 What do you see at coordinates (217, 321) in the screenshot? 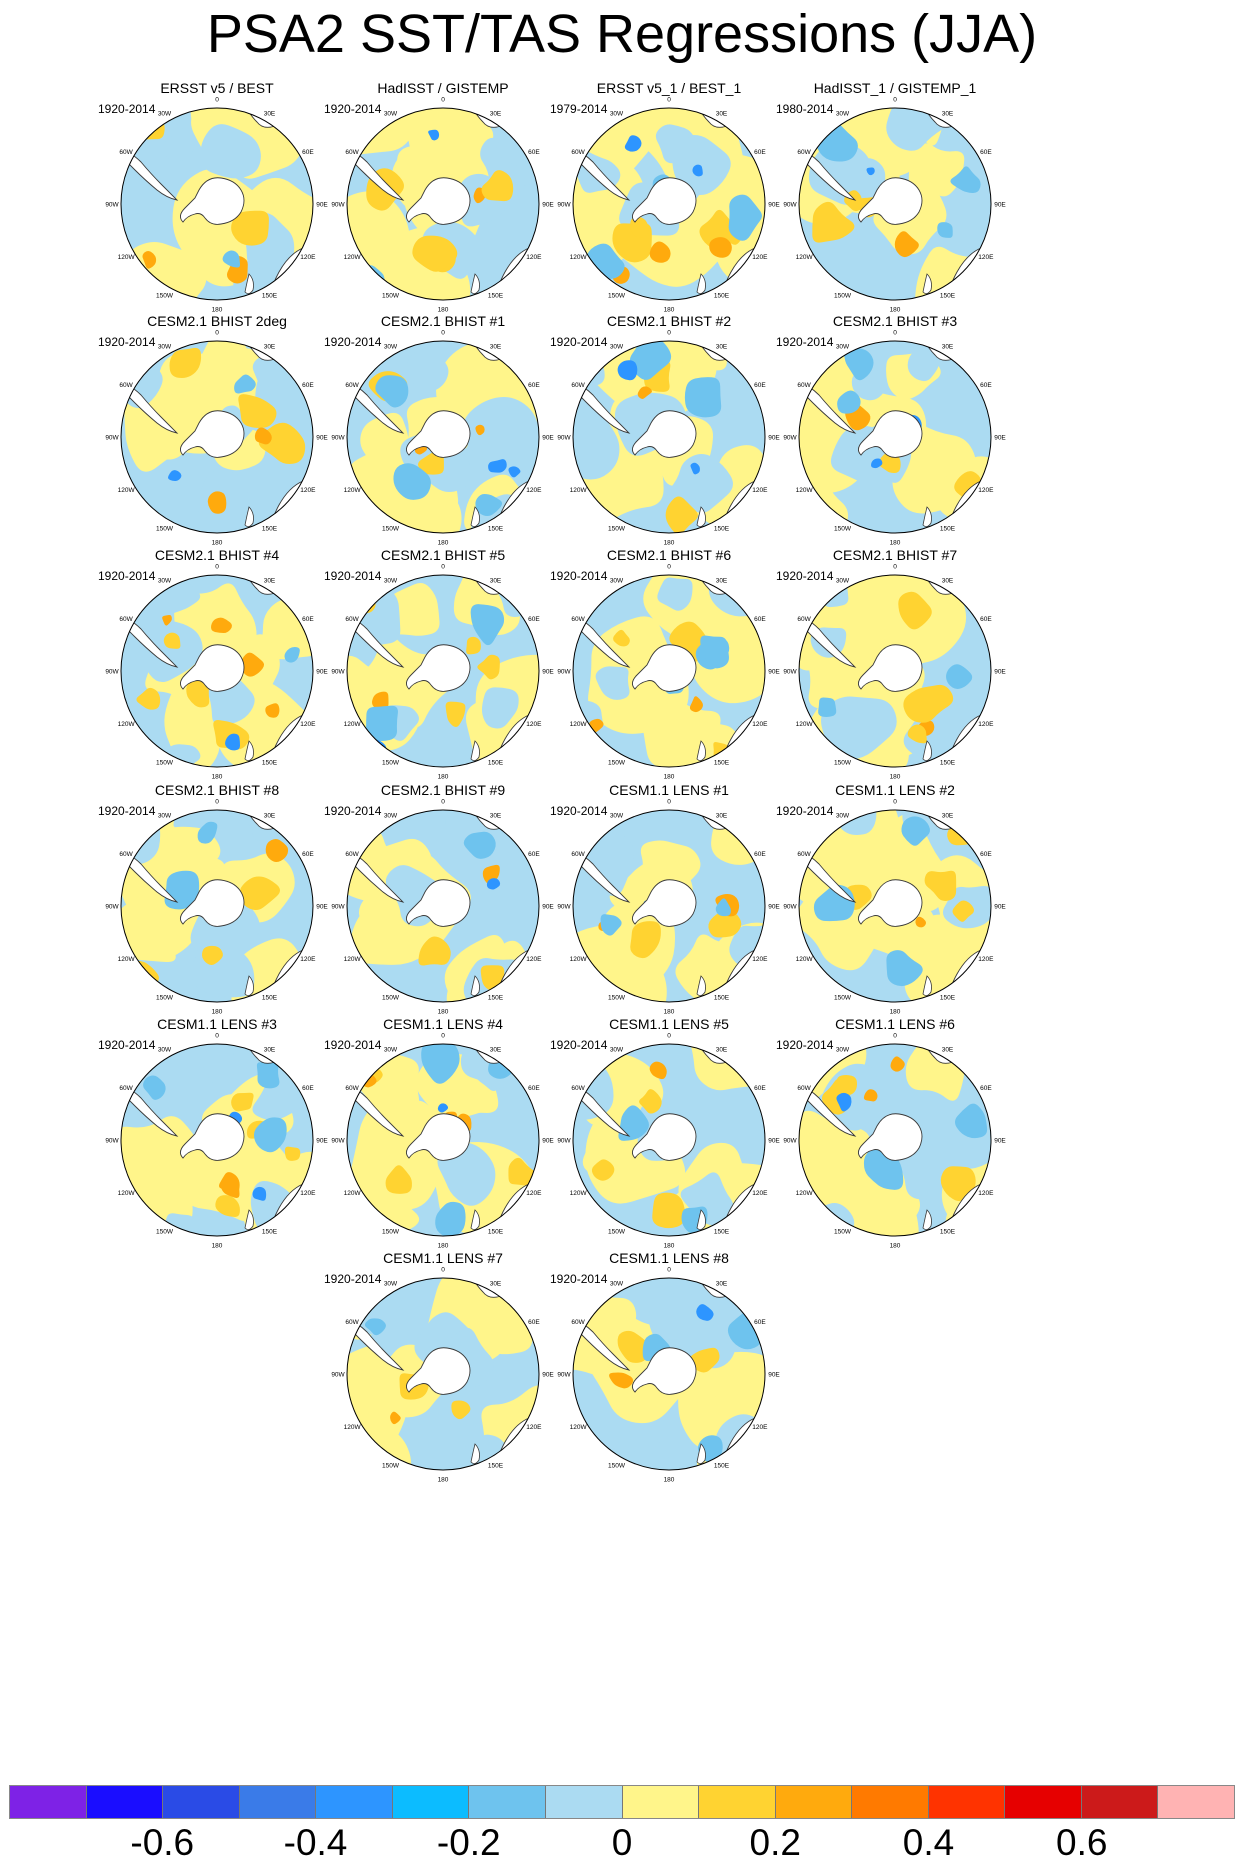
I see `panel-title: CESM2.1 BHIST 2deg` at bounding box center [217, 321].